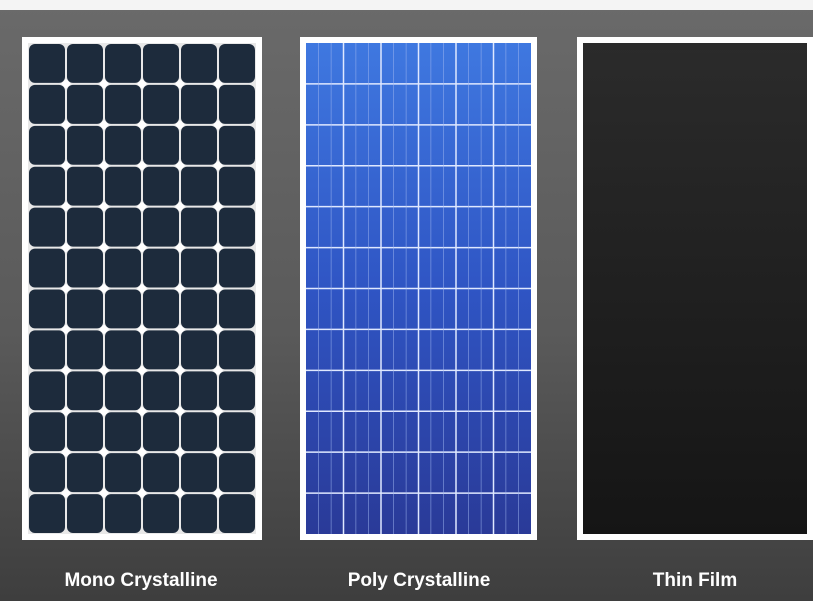  What do you see at coordinates (695, 580) in the screenshot?
I see `panel-label: Thin Film` at bounding box center [695, 580].